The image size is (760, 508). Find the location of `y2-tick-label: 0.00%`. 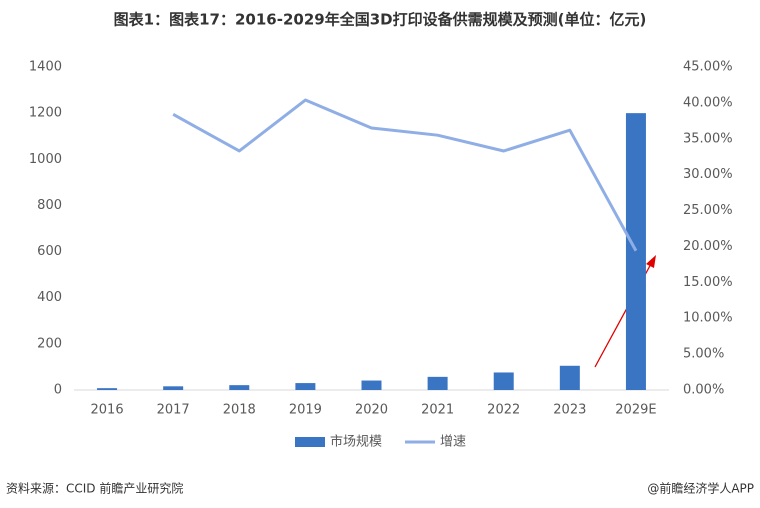

y2-tick-label: 0.00% is located at coordinates (703, 390).